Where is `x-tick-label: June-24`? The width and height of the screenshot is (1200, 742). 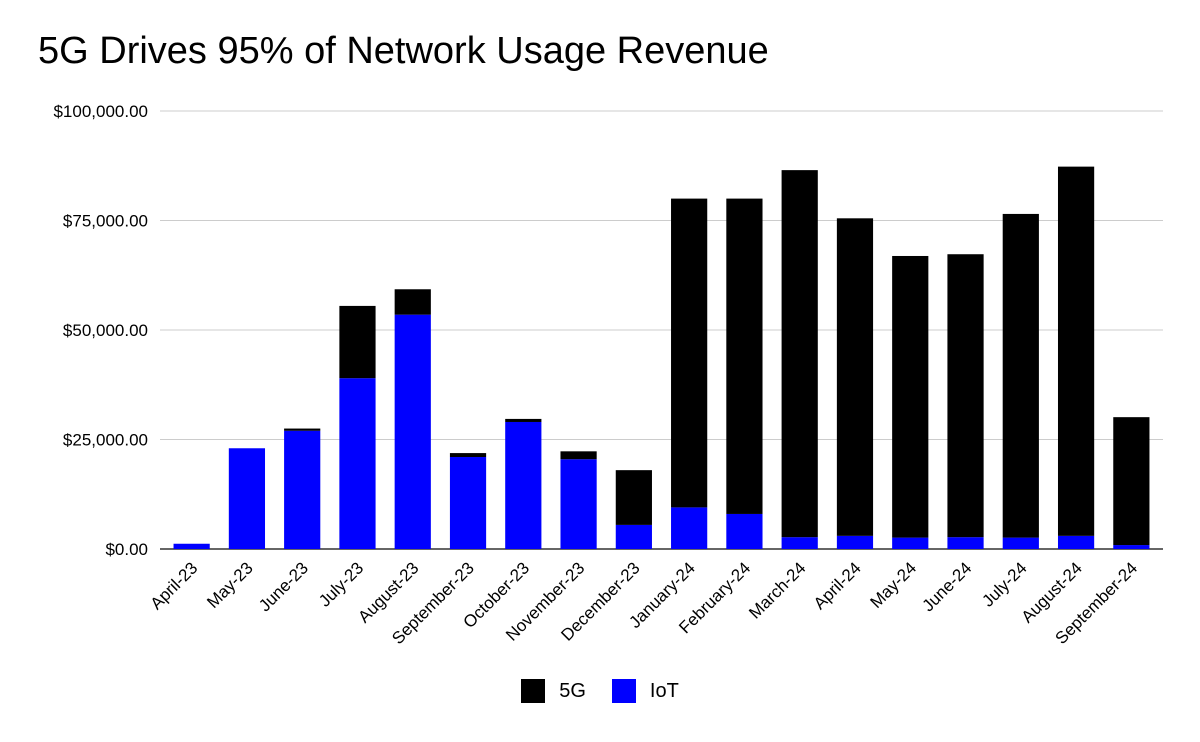 x-tick-label: June-24 is located at coordinates (946, 586).